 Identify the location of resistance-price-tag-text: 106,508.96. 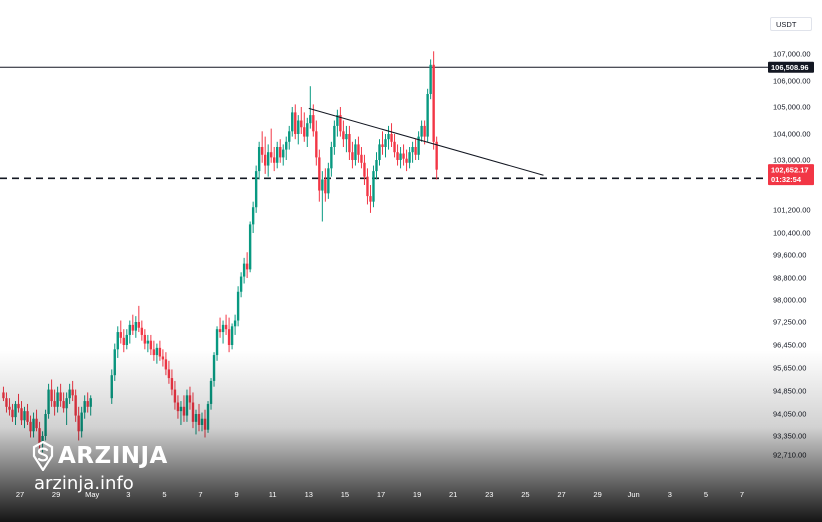
(790, 67).